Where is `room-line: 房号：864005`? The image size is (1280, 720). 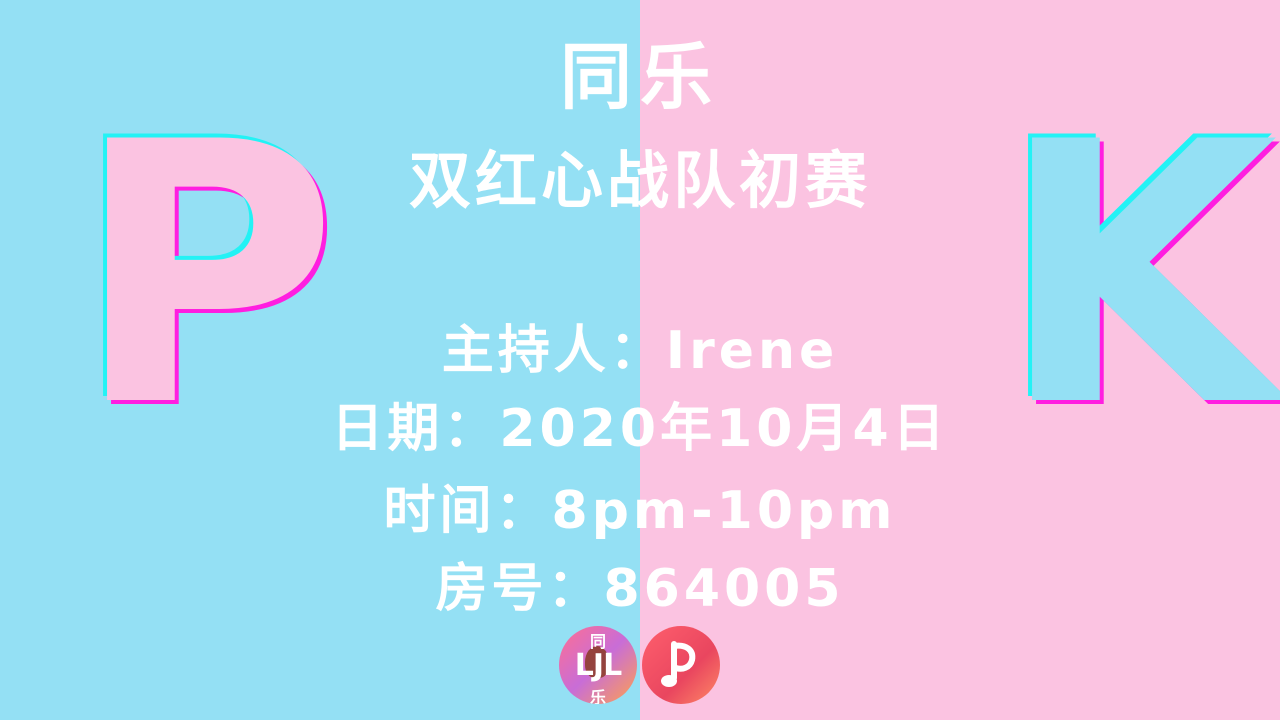
room-line: 房号：864005 is located at coordinates (640, 589).